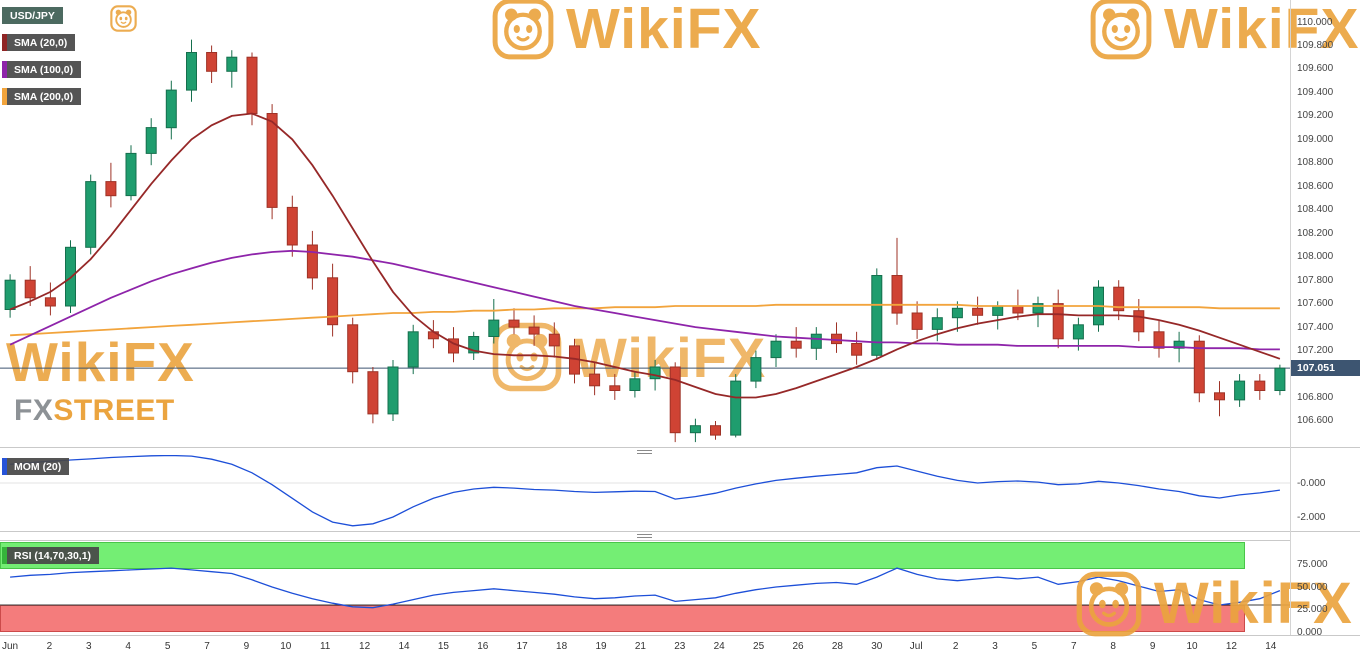 The image size is (1360, 658). Describe the element at coordinates (622, 618) in the screenshot. I see `rsi-oversold-band` at that location.